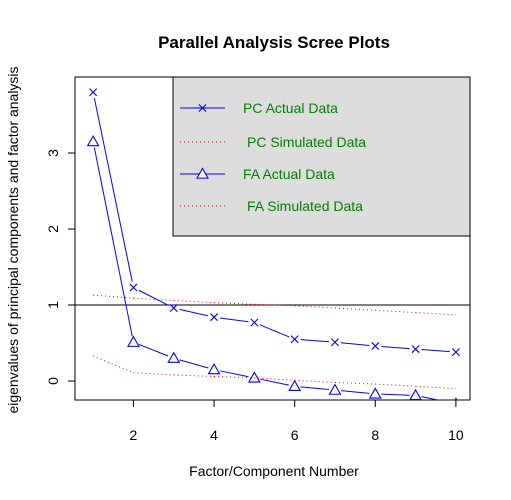 The image size is (511, 500). Describe the element at coordinates (202, 173) in the screenshot. I see `legend-fa-actual-data-marker` at that location.